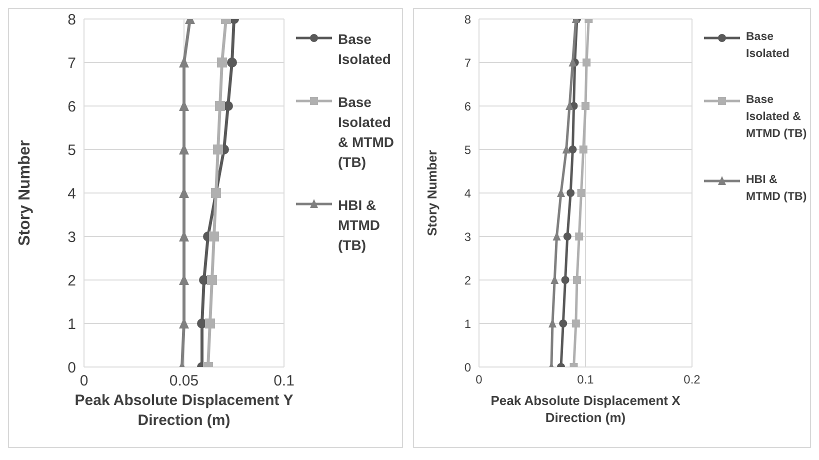 Image resolution: width=819 pixels, height=460 pixels. Describe the element at coordinates (692, 379) in the screenshot. I see `x-tick-label: 0.2` at that location.